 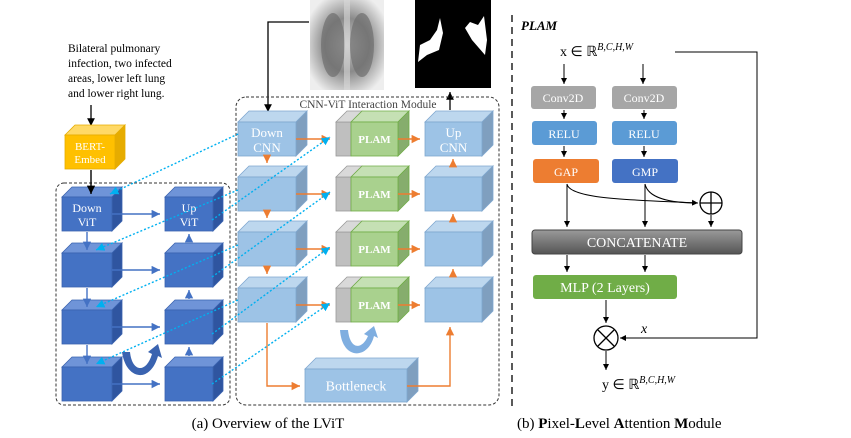 What do you see at coordinates (619, 424) in the screenshot?
I see `caption-b: (b) Pixel-Level Attention Module` at bounding box center [619, 424].